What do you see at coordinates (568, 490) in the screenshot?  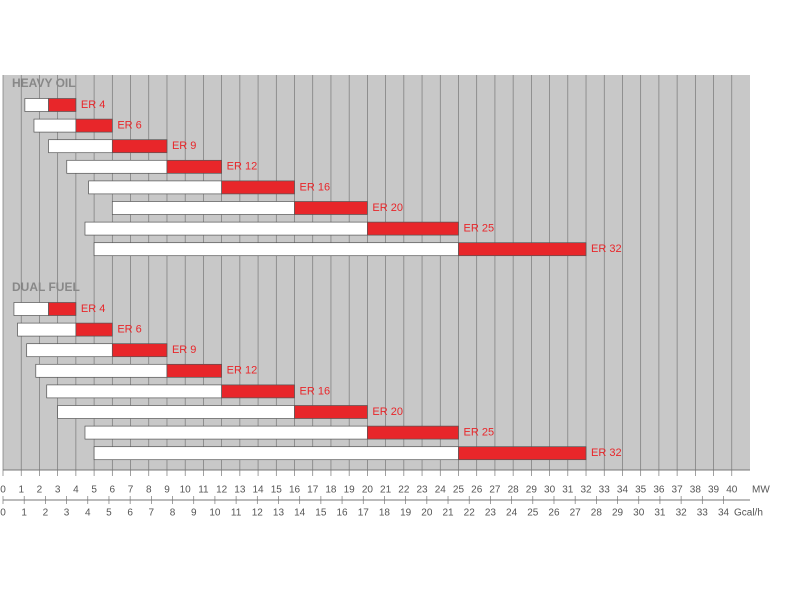 I see `x-tick-label: 31` at bounding box center [568, 490].